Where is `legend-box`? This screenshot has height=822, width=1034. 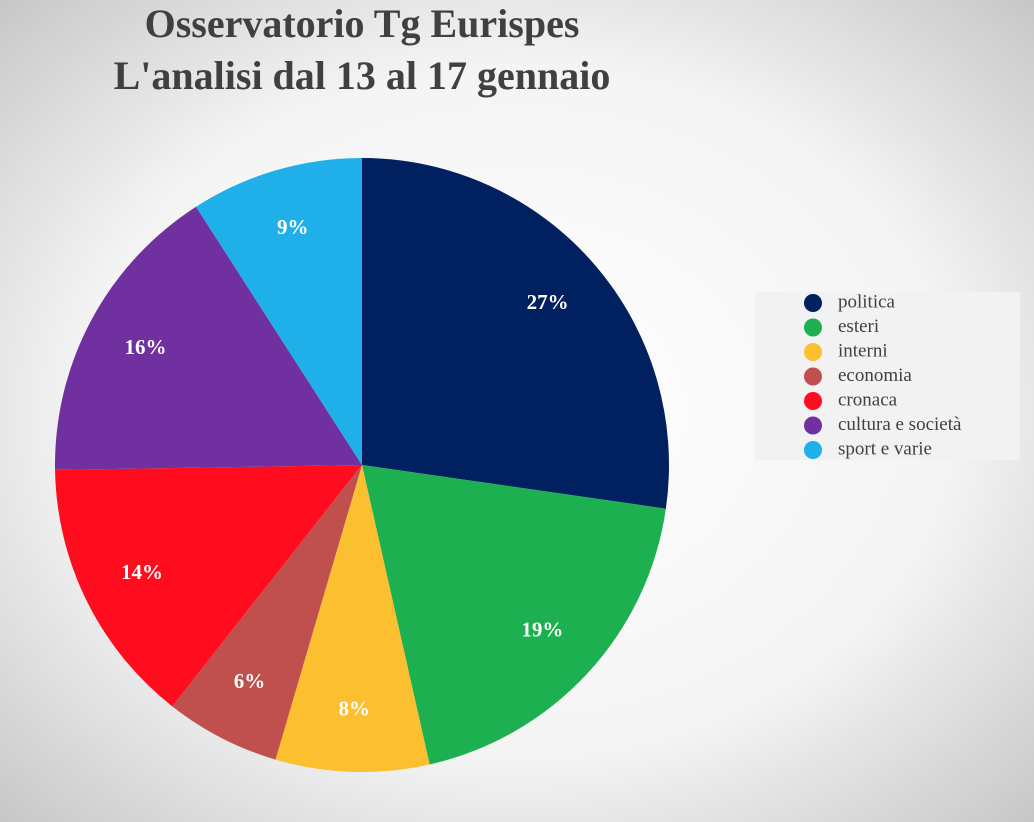 legend-box is located at coordinates (887, 376).